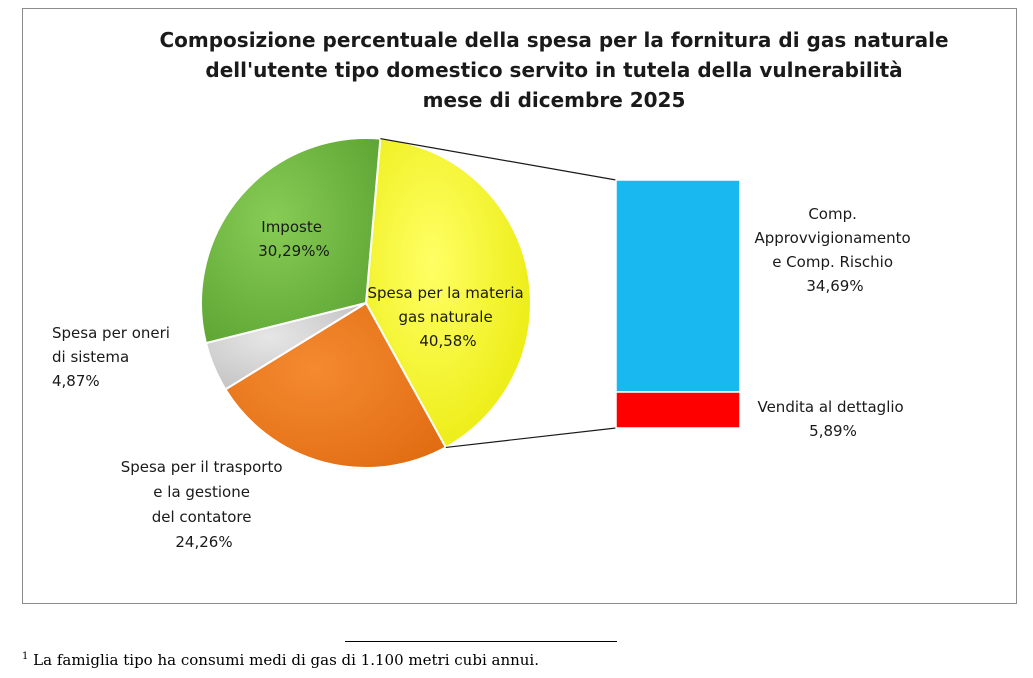 The image size is (1033, 678). I want to click on breakdown-bar, so click(678, 304).